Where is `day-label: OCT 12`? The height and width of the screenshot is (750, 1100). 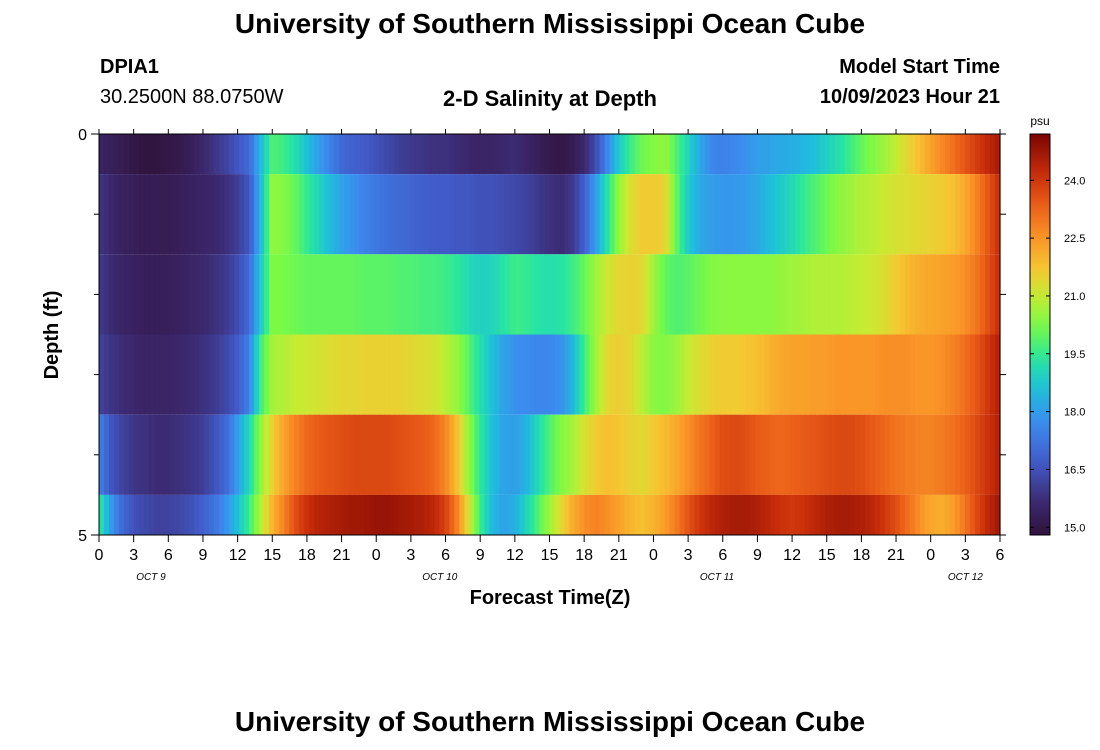 day-label: OCT 12 is located at coordinates (965, 577).